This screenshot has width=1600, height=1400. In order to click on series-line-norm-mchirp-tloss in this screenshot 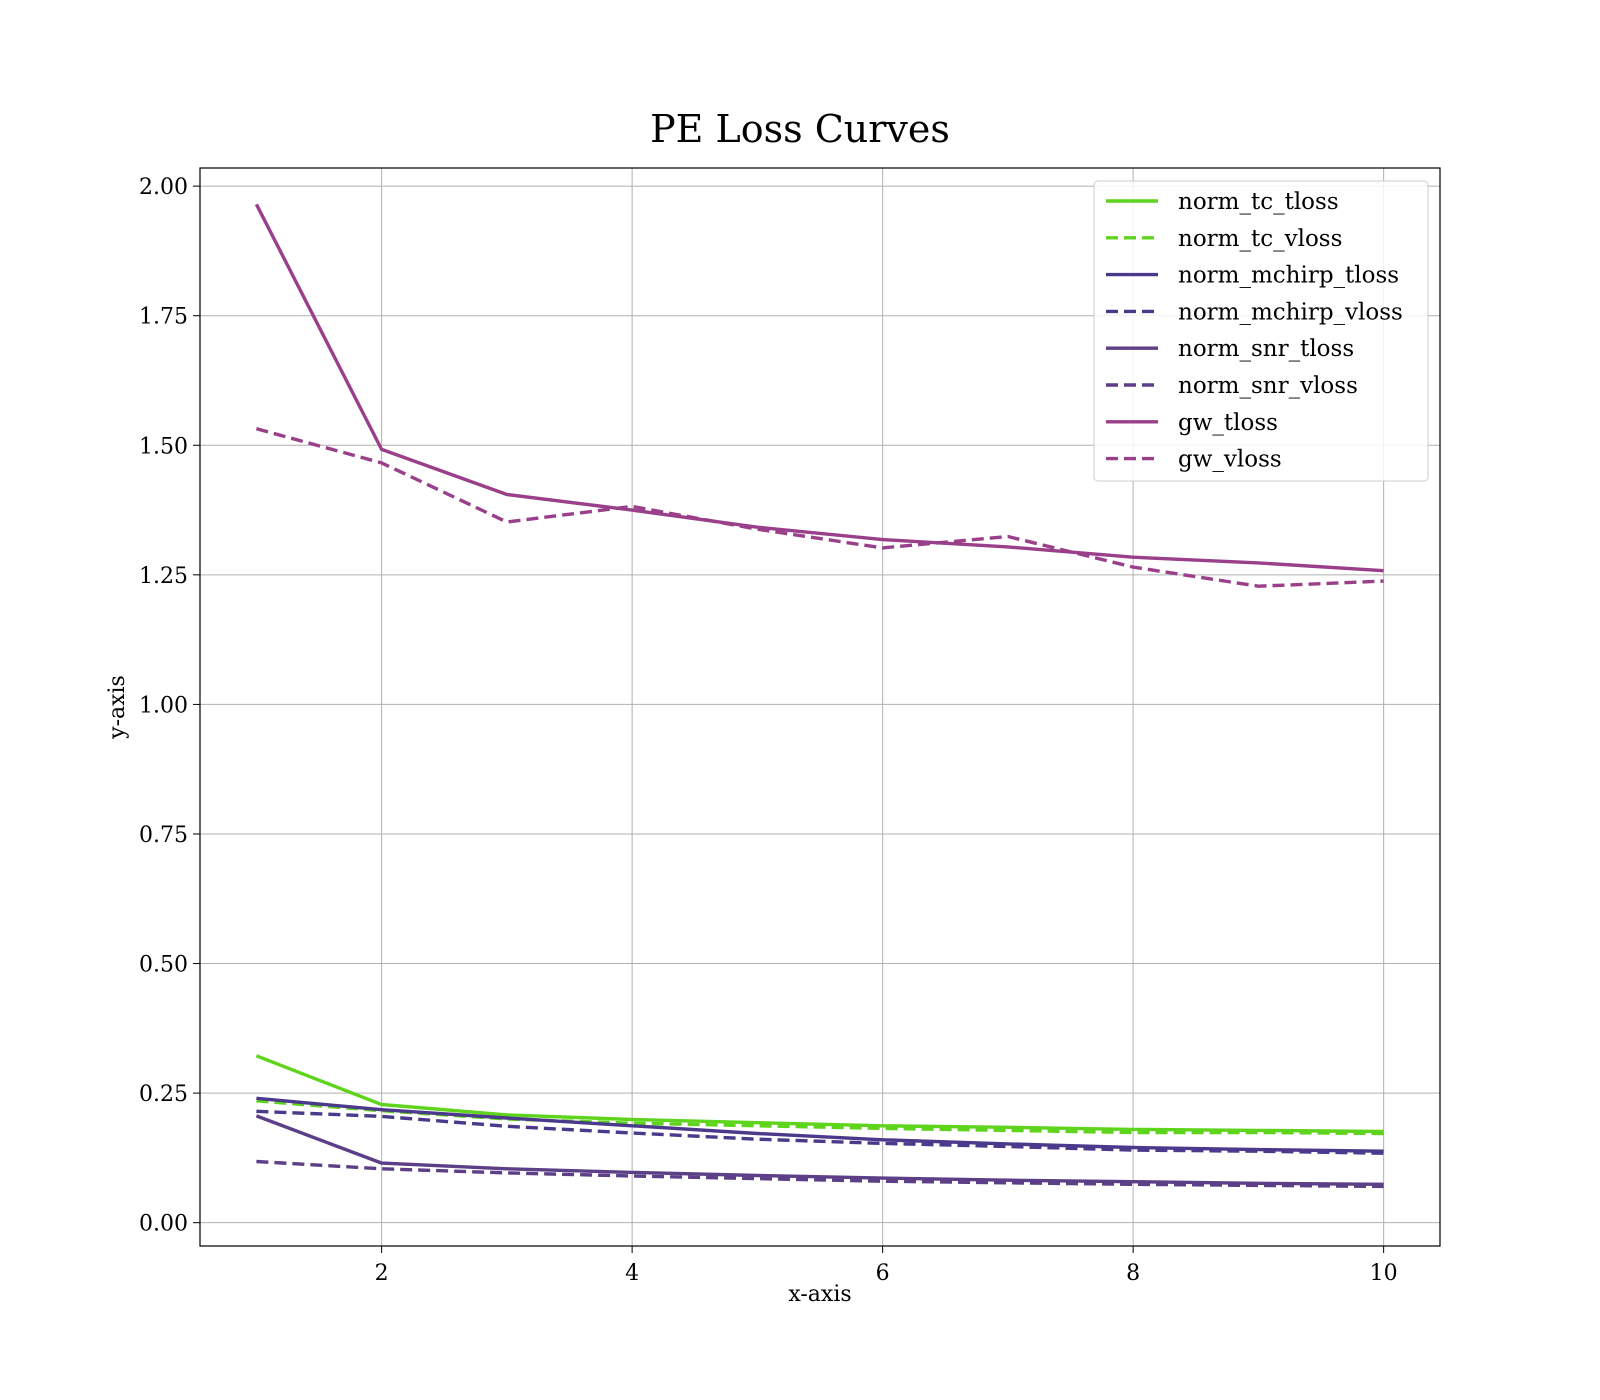, I will do `click(820, 1124)`.